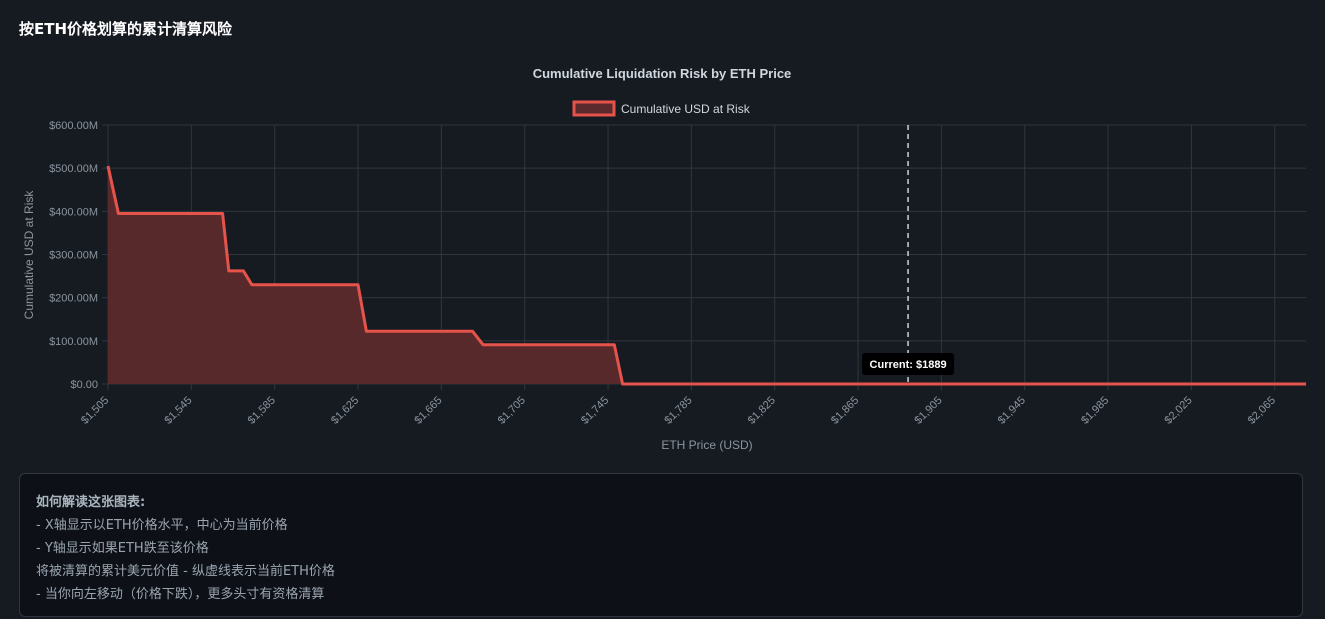 The width and height of the screenshot is (1325, 619). Describe the element at coordinates (73, 342) in the screenshot. I see `y-tick-label: $100.00M` at that location.